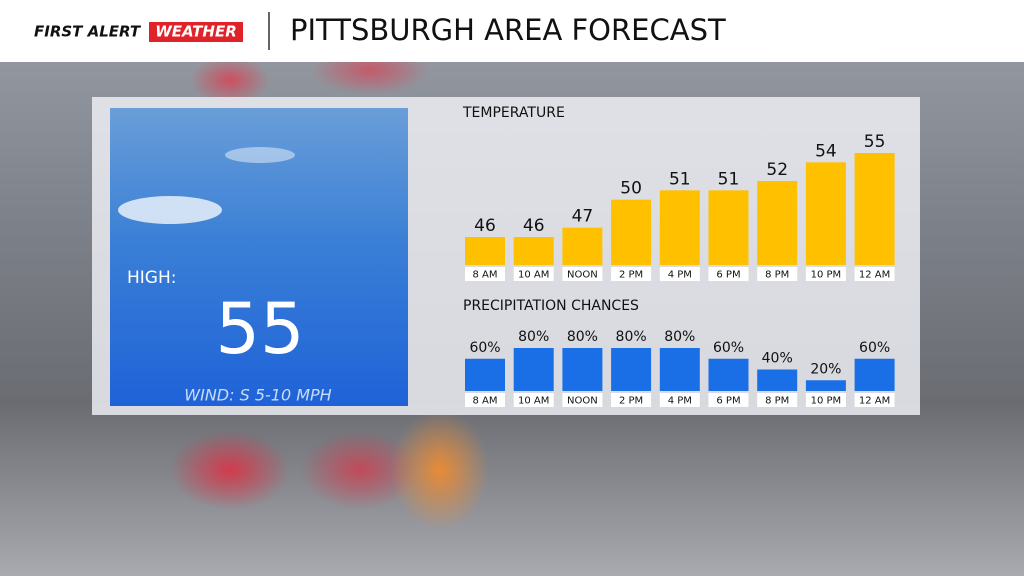 The image size is (1024, 576). Describe the element at coordinates (508, 30) in the screenshot. I see `title: PITTSBURGH AREA FORECAST` at that location.